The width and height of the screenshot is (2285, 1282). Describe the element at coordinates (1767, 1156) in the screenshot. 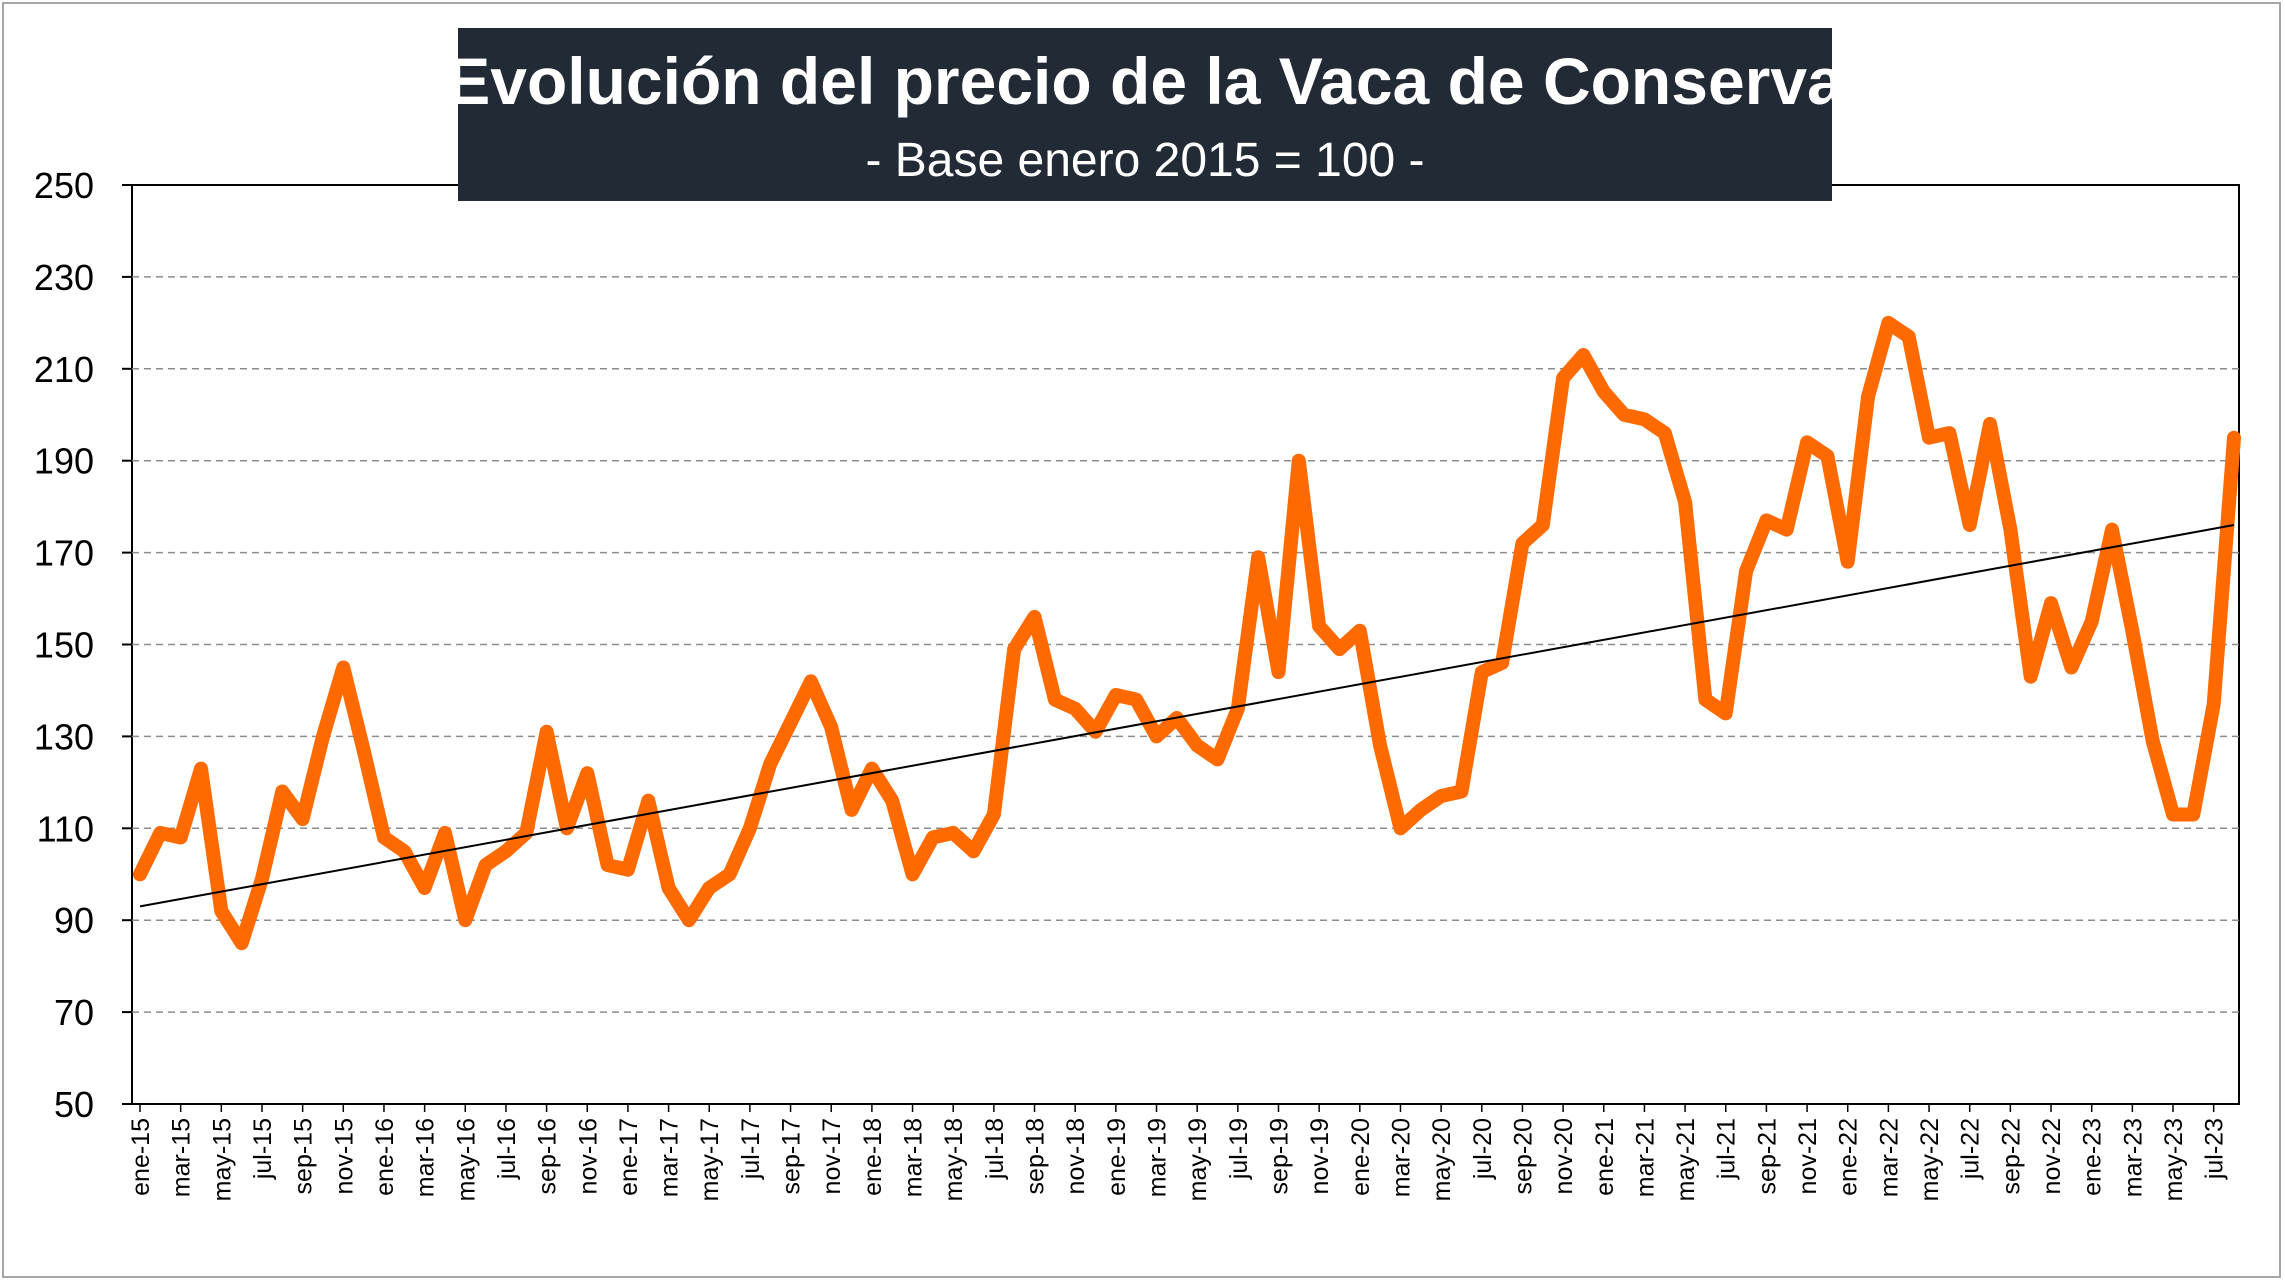

I see `x-tick-label: sep-21` at that location.